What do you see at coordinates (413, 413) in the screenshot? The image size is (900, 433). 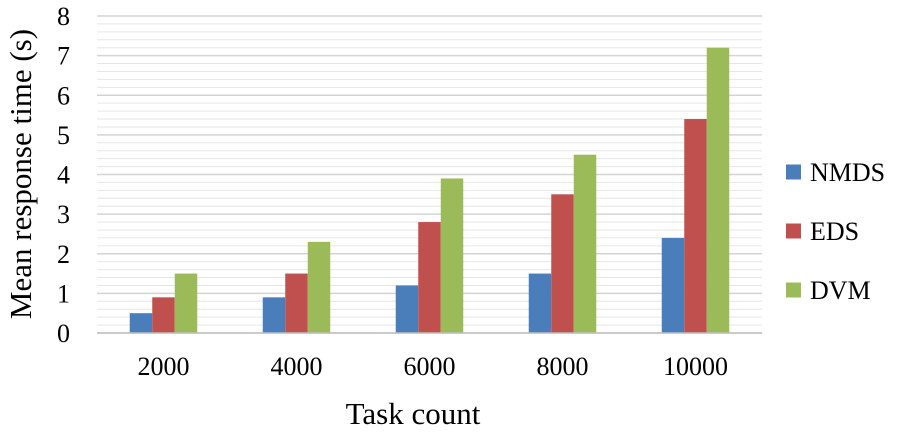 I see `x-axis-title: Task count` at bounding box center [413, 413].